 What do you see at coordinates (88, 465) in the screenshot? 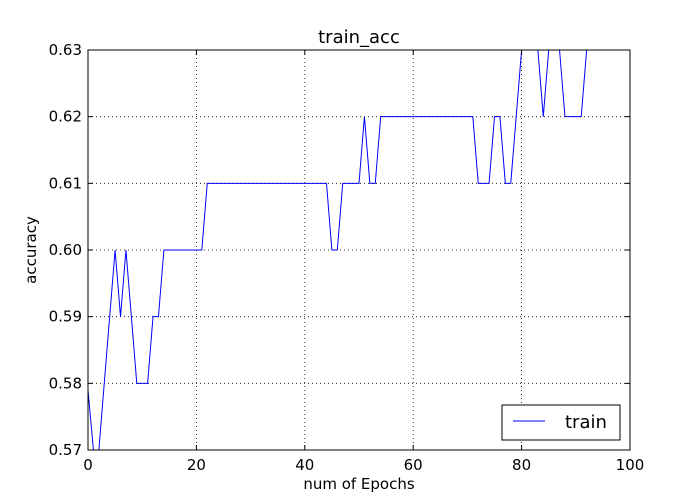
I see `x-tick-label: 0` at bounding box center [88, 465].